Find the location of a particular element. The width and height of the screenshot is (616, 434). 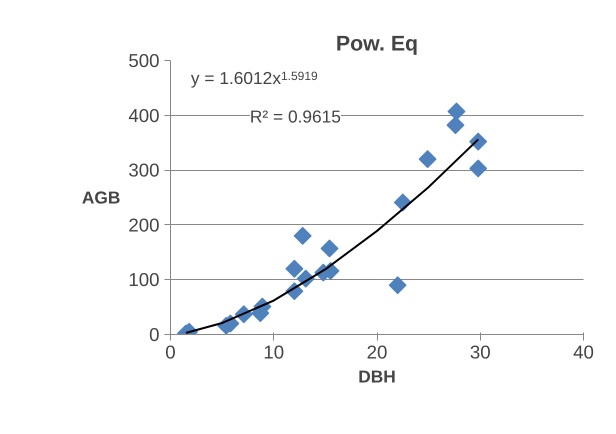

y-tick-label: 200 is located at coordinates (144, 225).